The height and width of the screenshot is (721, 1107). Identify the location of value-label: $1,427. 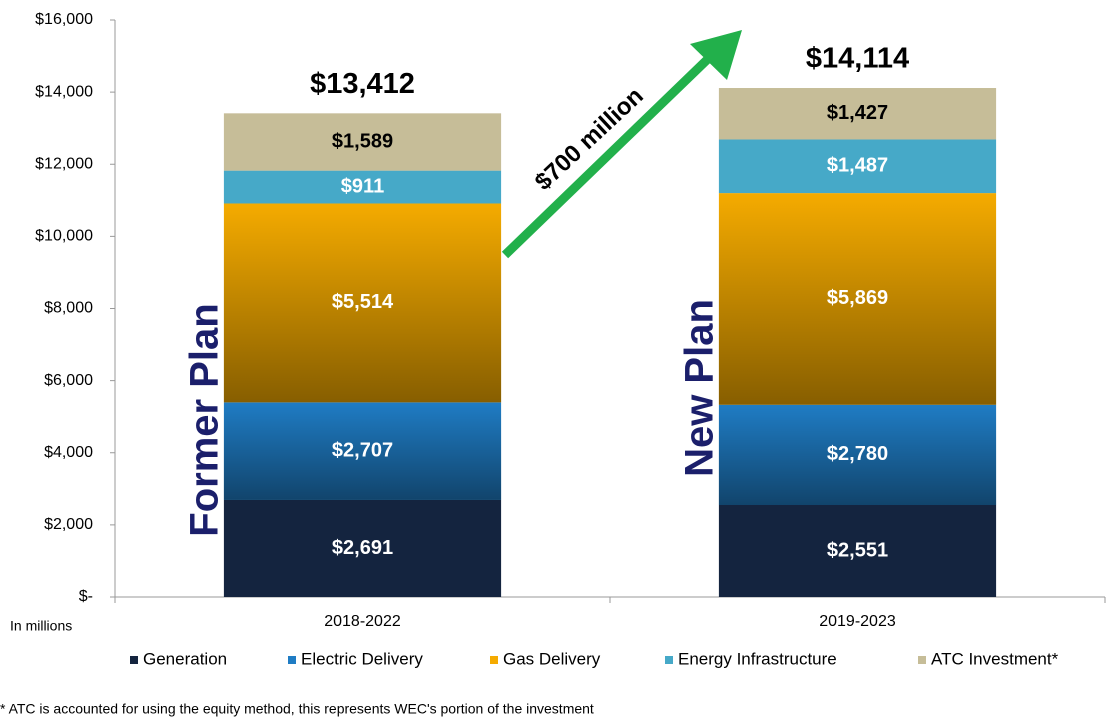
(857, 113).